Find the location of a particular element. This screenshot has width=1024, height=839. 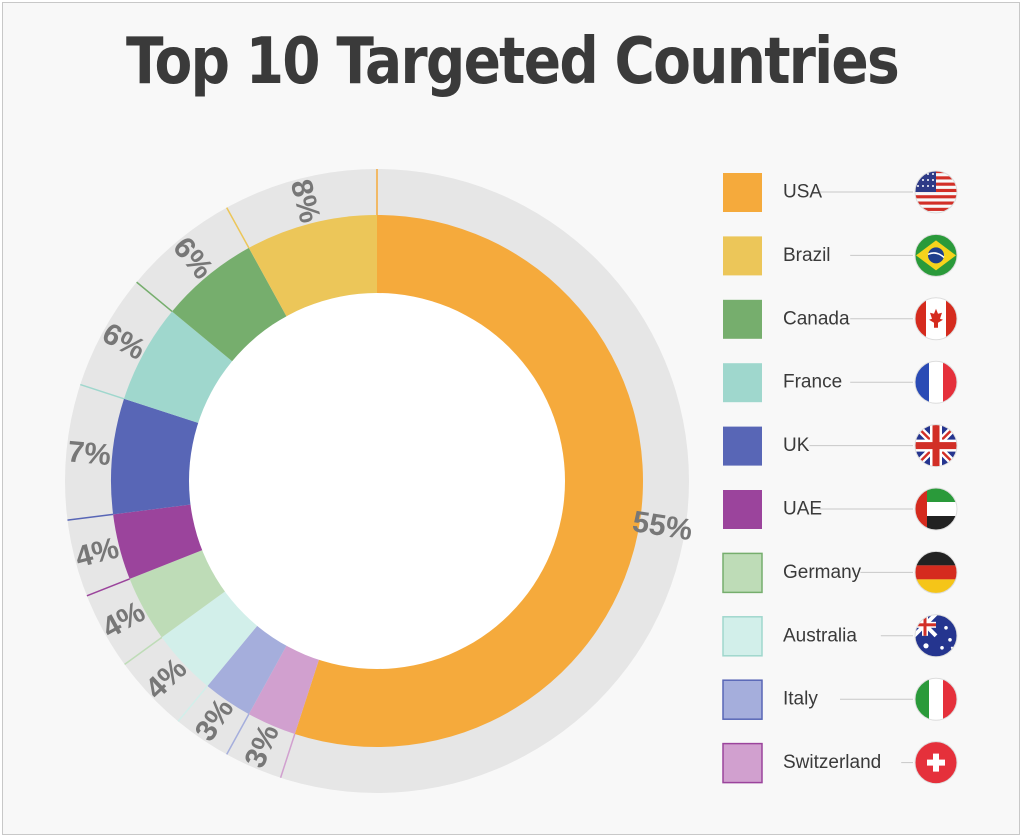

legend-label: France is located at coordinates (812, 382).